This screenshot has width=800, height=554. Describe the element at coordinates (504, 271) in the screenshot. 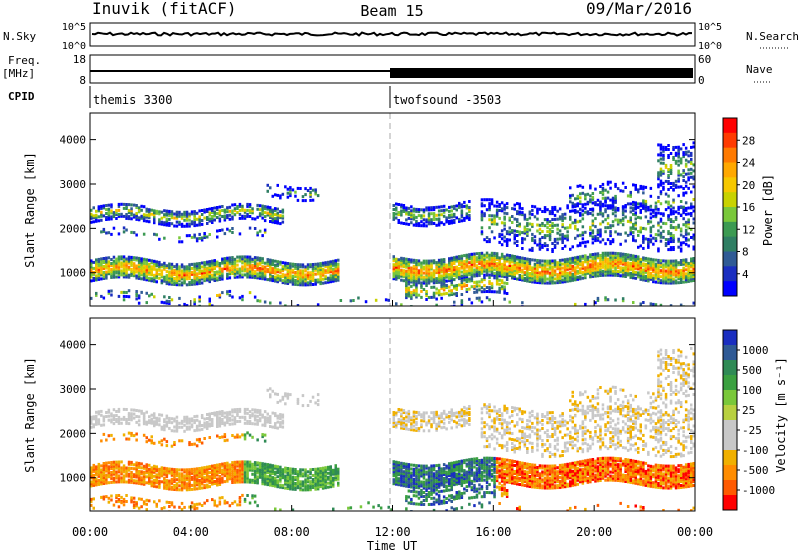

I see `power-cell-2078` at that location.